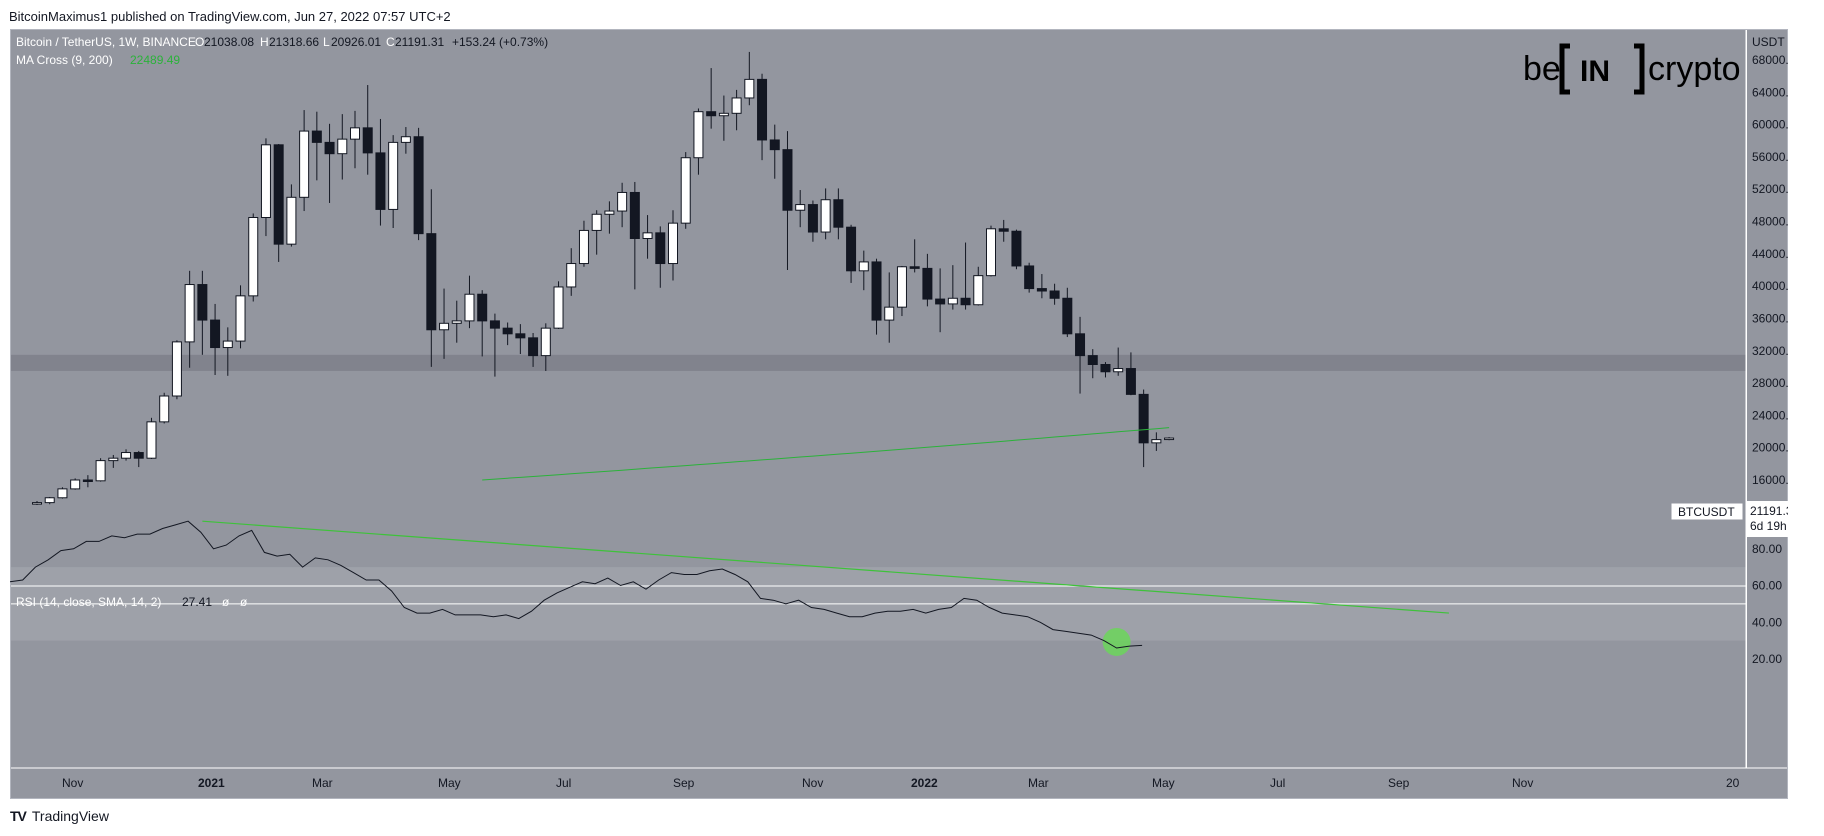  What do you see at coordinates (1694, 69) in the screenshot?
I see `logo-crypto: crypto` at bounding box center [1694, 69].